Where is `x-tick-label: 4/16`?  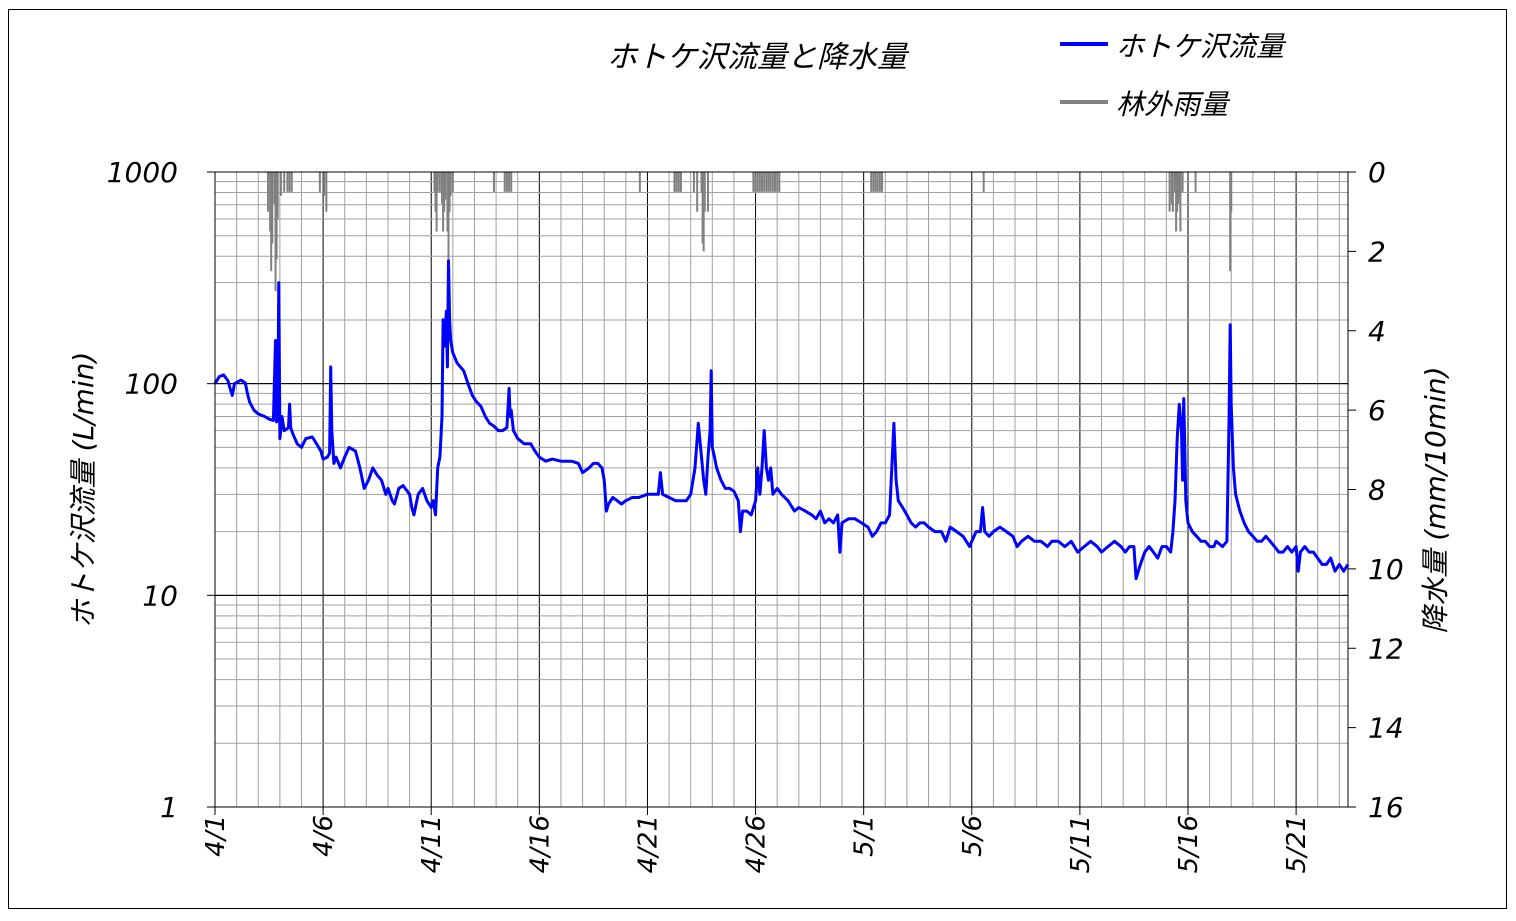 x-tick-label: 4/16 is located at coordinates (540, 844).